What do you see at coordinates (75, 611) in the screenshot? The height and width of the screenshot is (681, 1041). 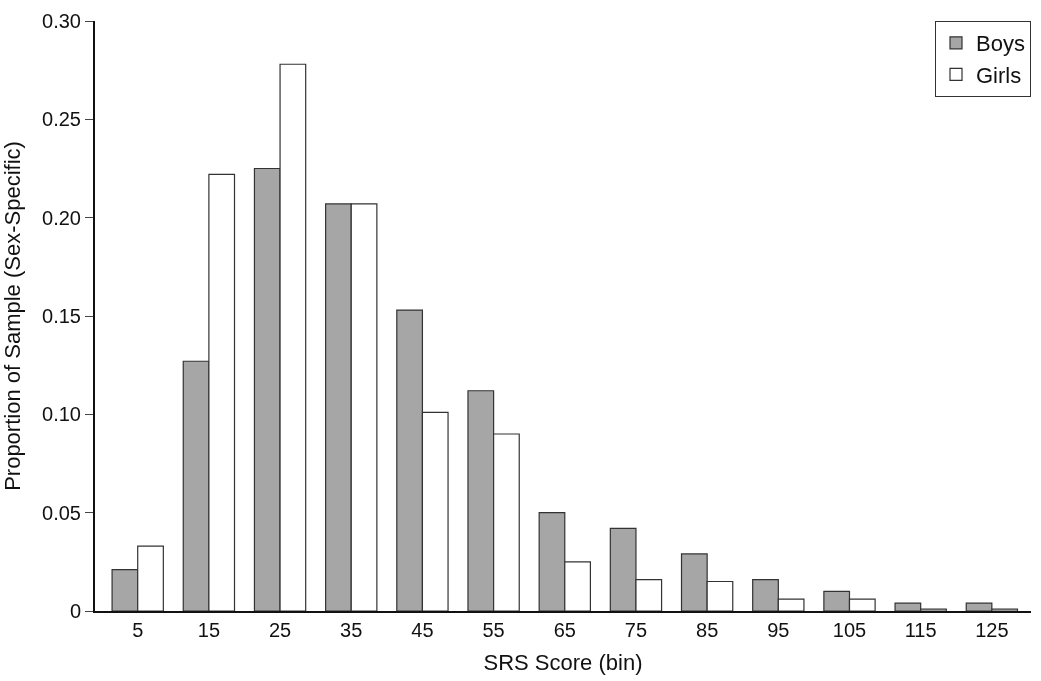 I see `y-tick-label: 0` at bounding box center [75, 611].